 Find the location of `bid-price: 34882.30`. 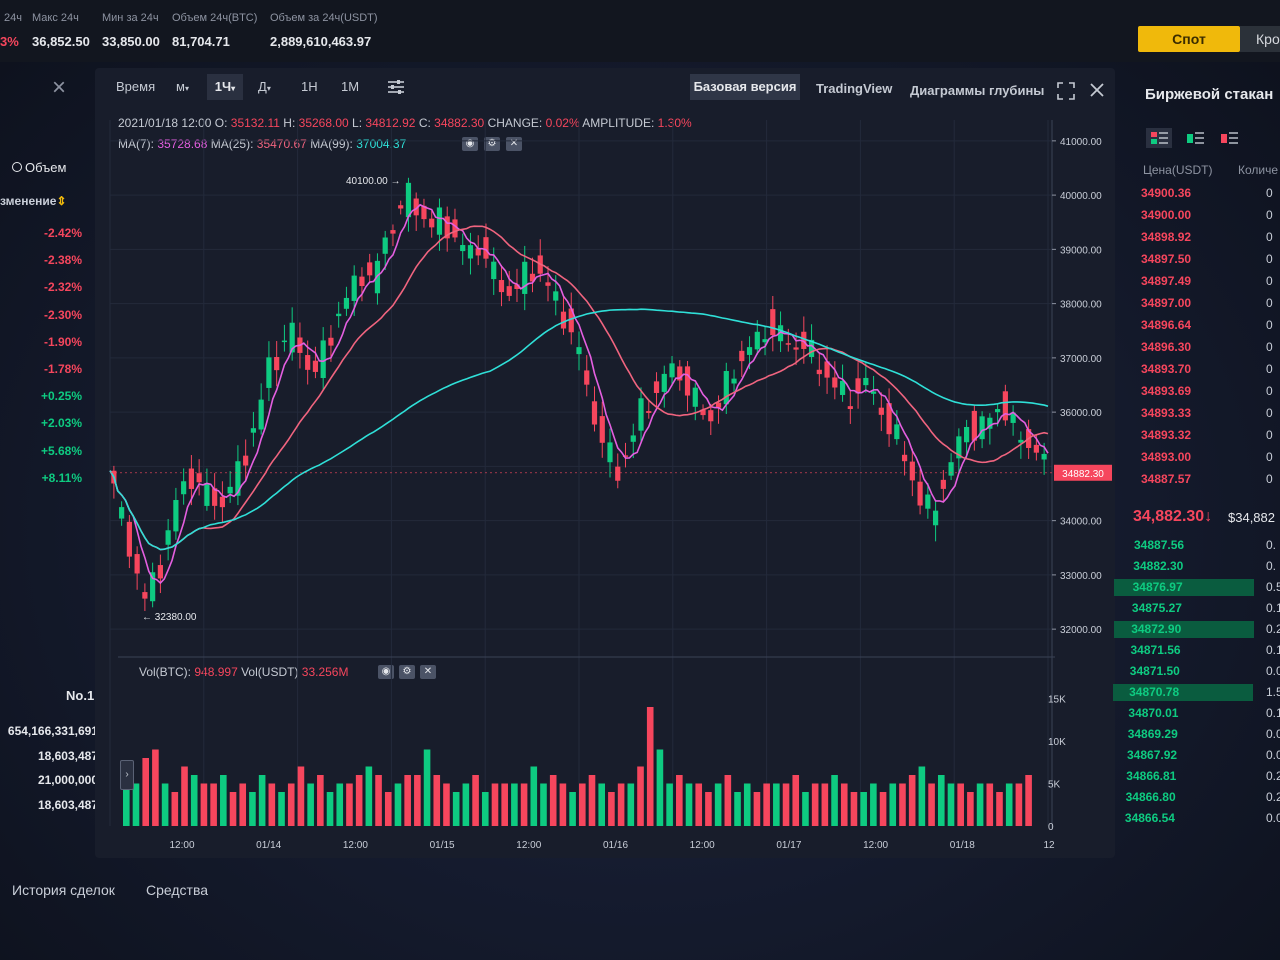

bid-price: 34882.30 is located at coordinates (1158, 566).